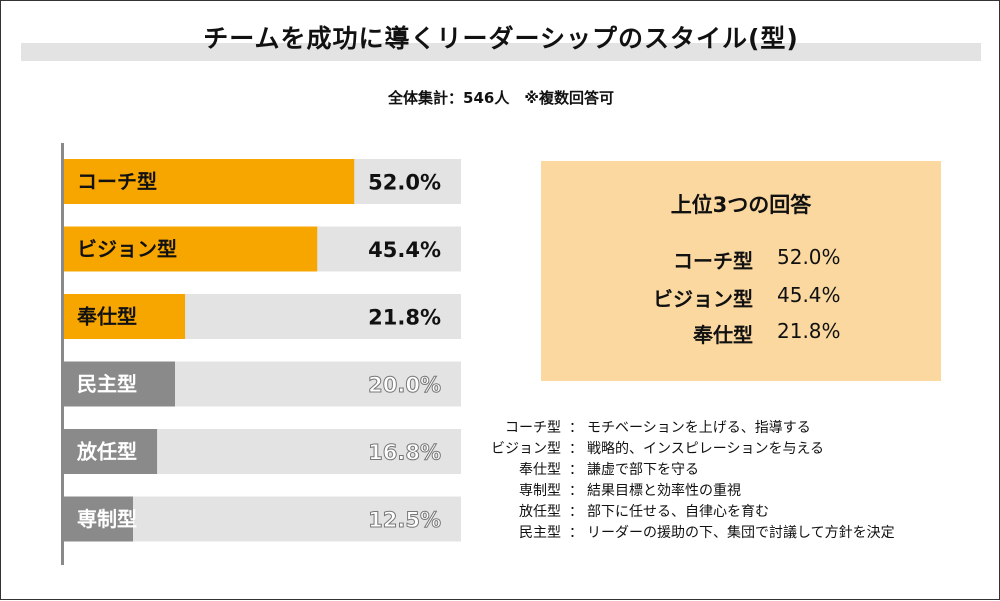 This screenshot has width=1000, height=601. I want to click on chart-subtitle: 全体集計：546人 ※複数回答可, so click(501, 98).